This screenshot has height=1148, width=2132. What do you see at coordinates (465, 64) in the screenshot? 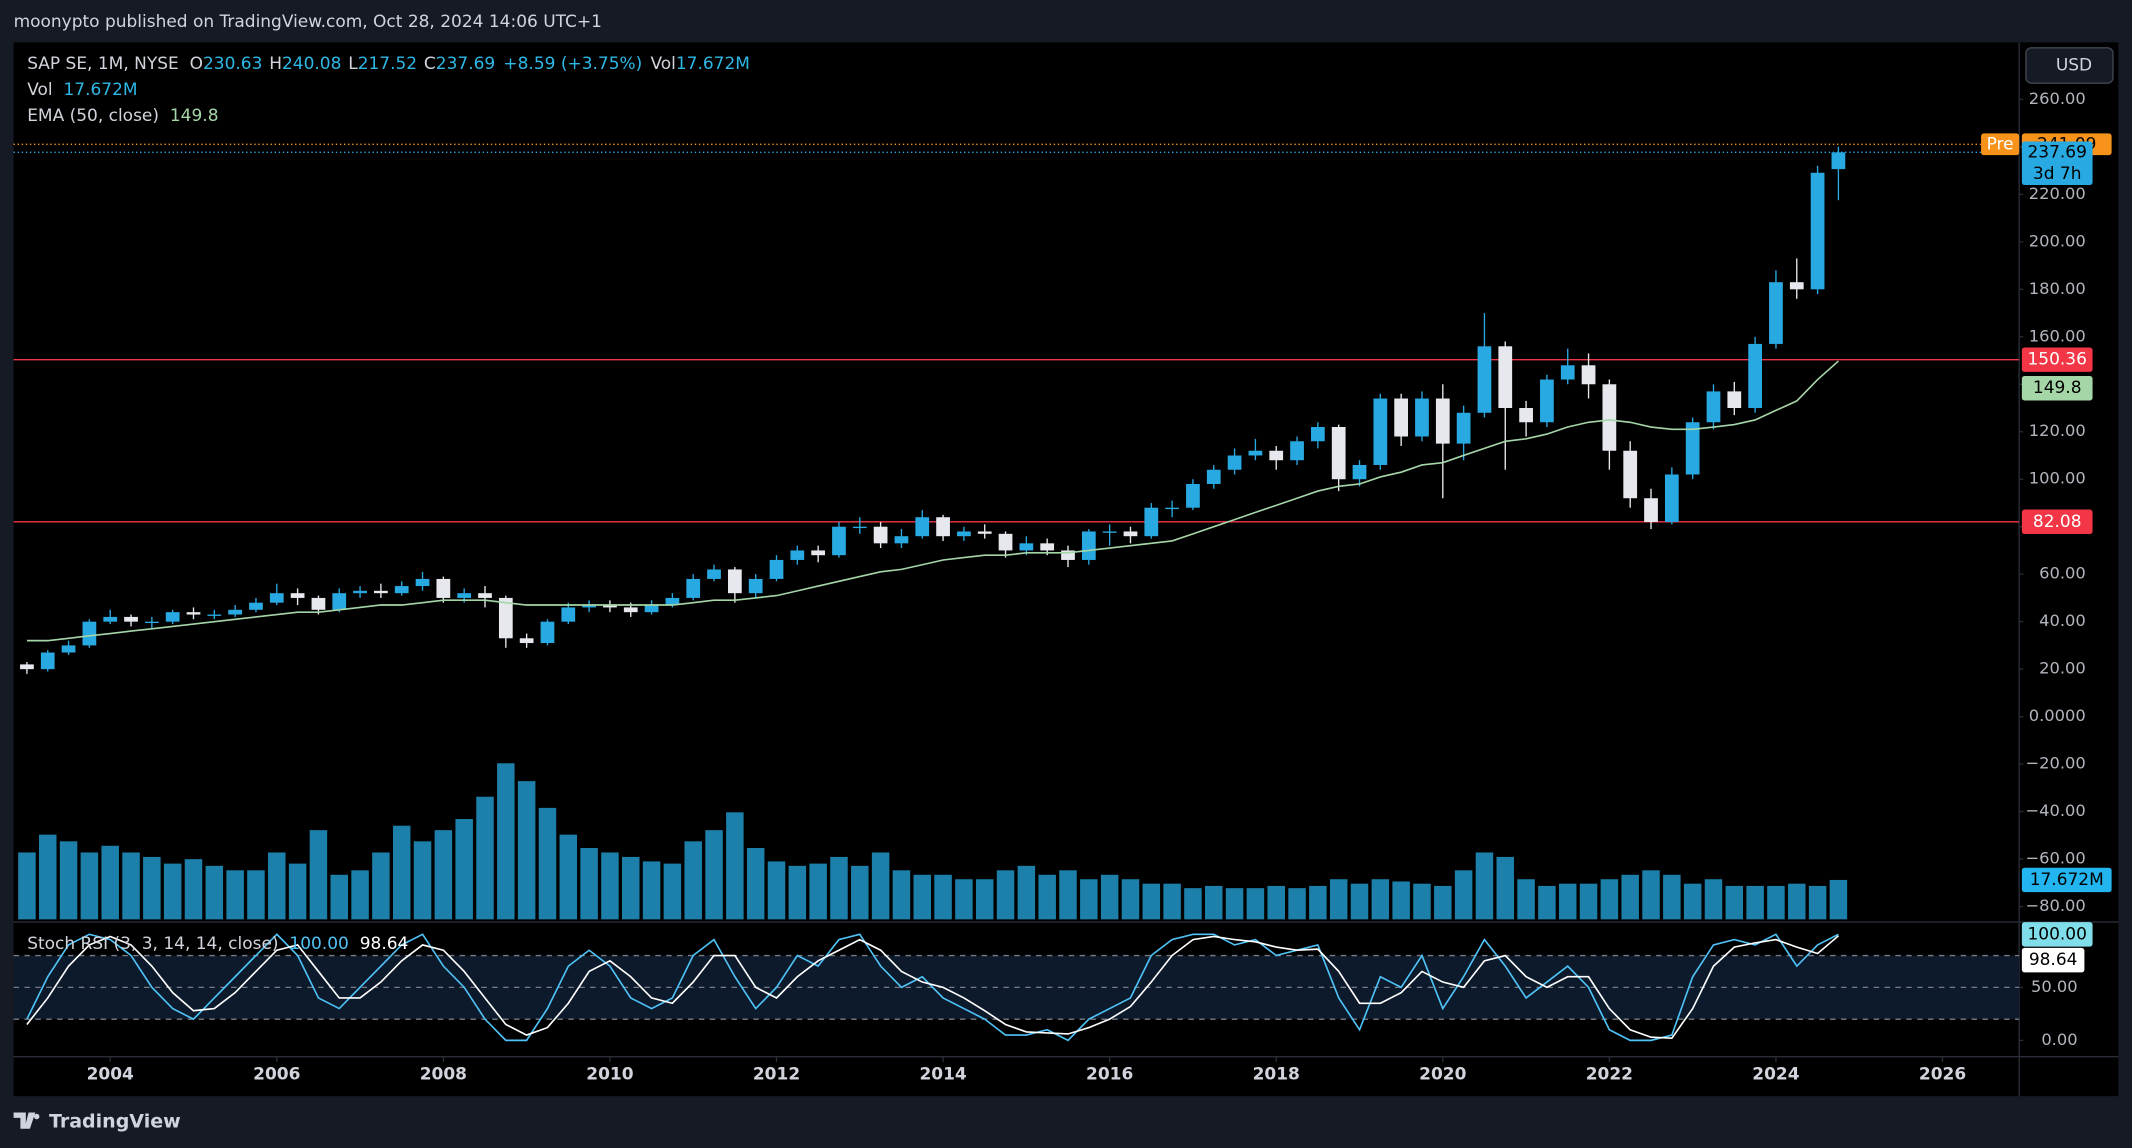
I see `close-value: 237.69` at bounding box center [465, 64].